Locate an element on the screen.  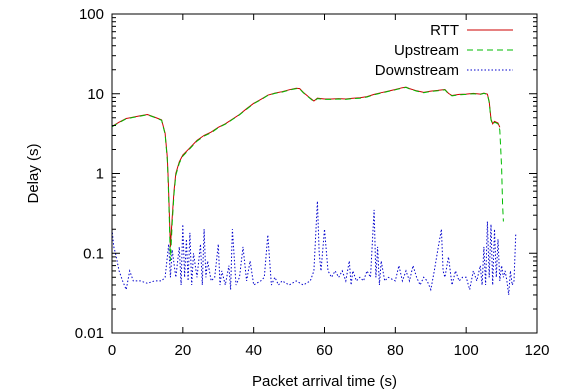
x-tick-label: 100 is located at coordinates (466, 350).